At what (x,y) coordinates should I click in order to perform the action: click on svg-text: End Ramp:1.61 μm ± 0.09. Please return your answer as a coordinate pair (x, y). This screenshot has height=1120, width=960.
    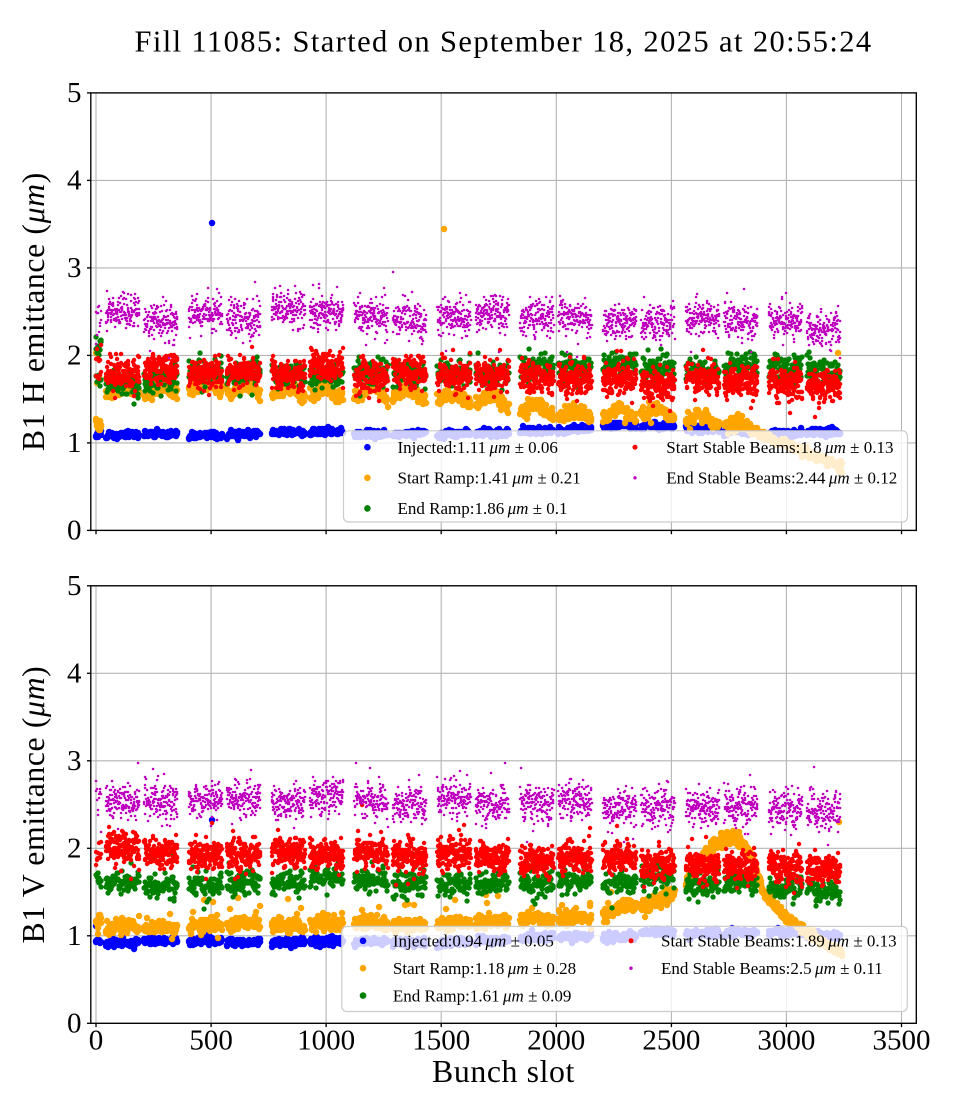
    Looking at the image, I should click on (482, 995).